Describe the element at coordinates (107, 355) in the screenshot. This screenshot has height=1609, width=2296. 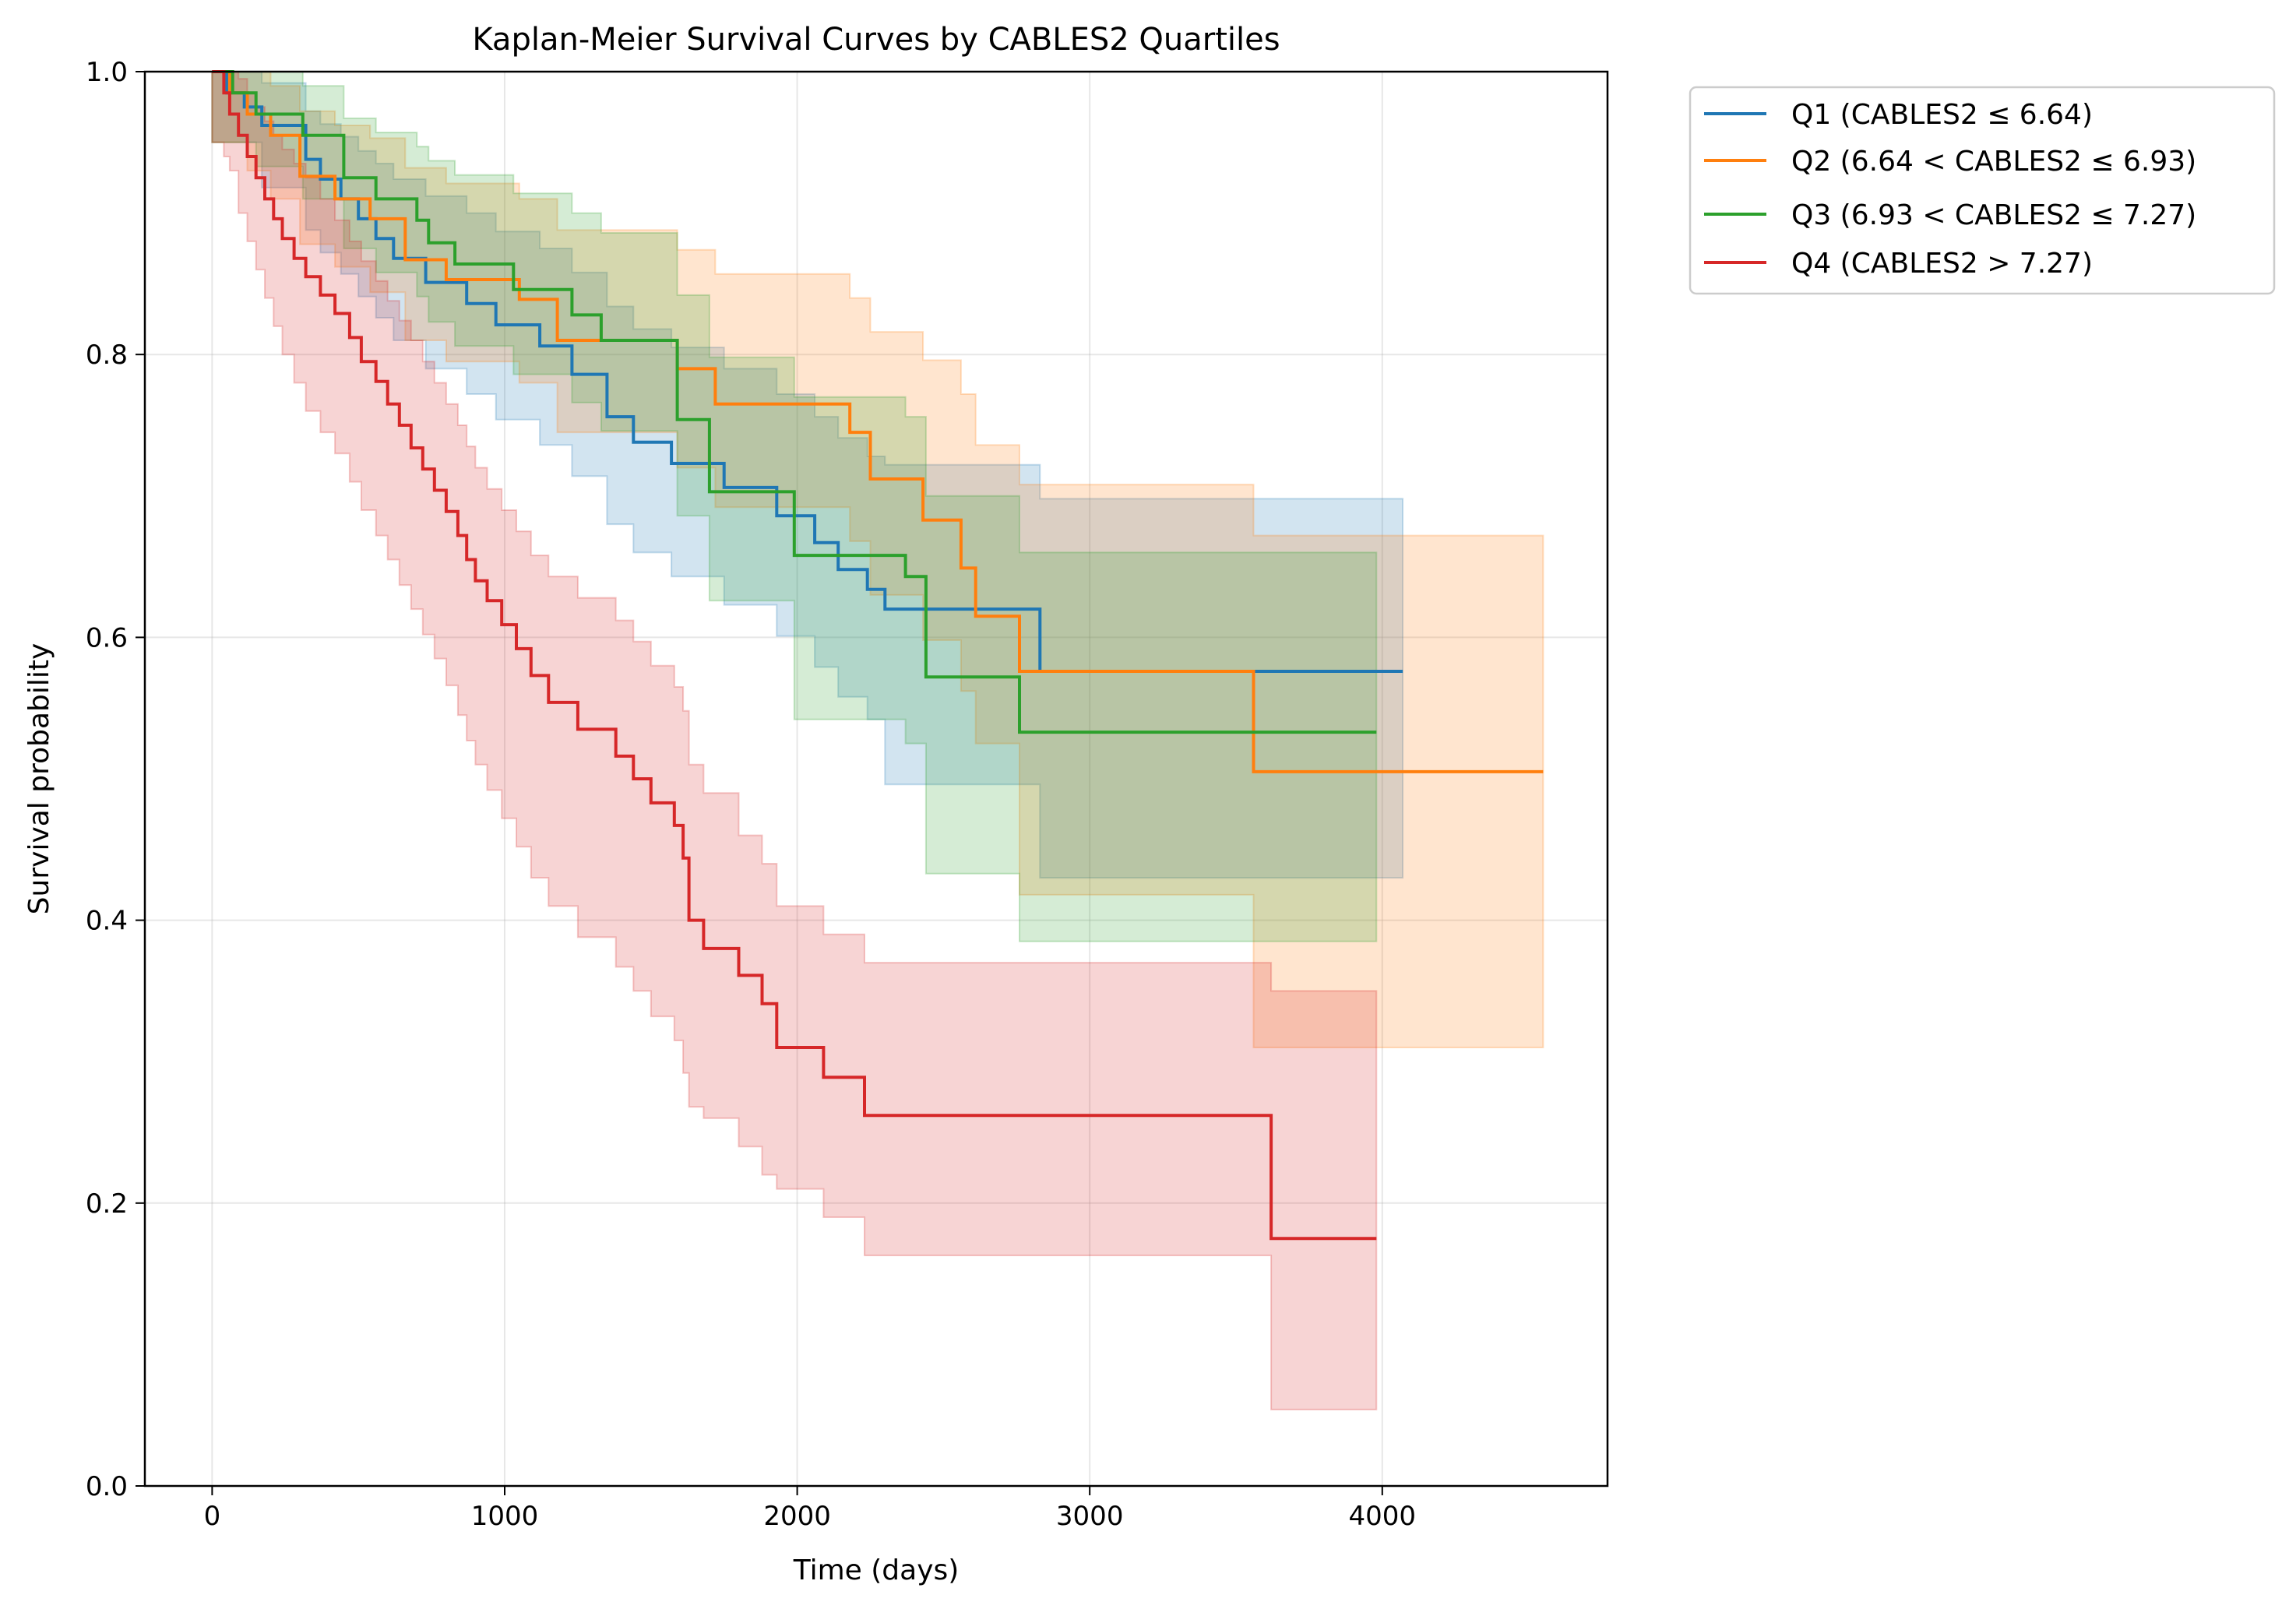
I see `y-tick-label: 0.8` at that location.